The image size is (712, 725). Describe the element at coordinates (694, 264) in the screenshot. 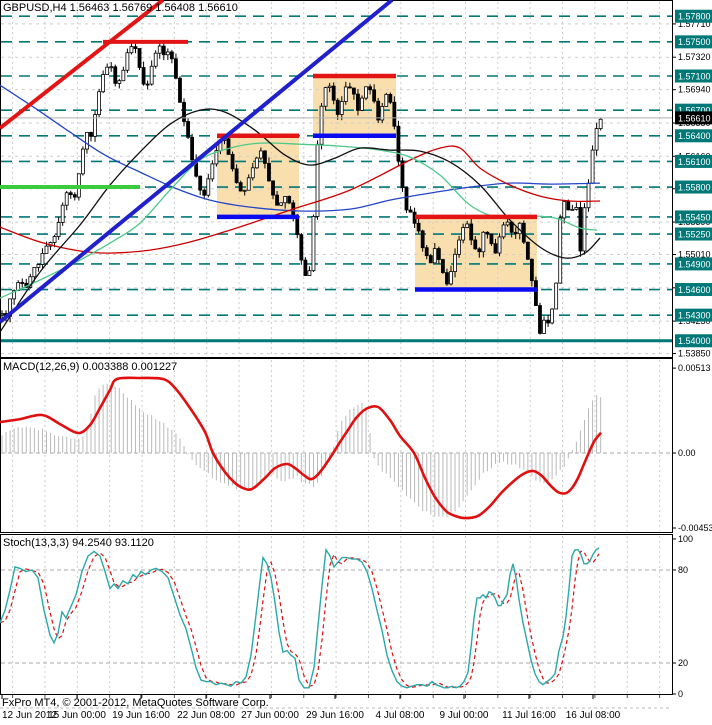

I see `level-price-badge-text: 1.54900` at that location.